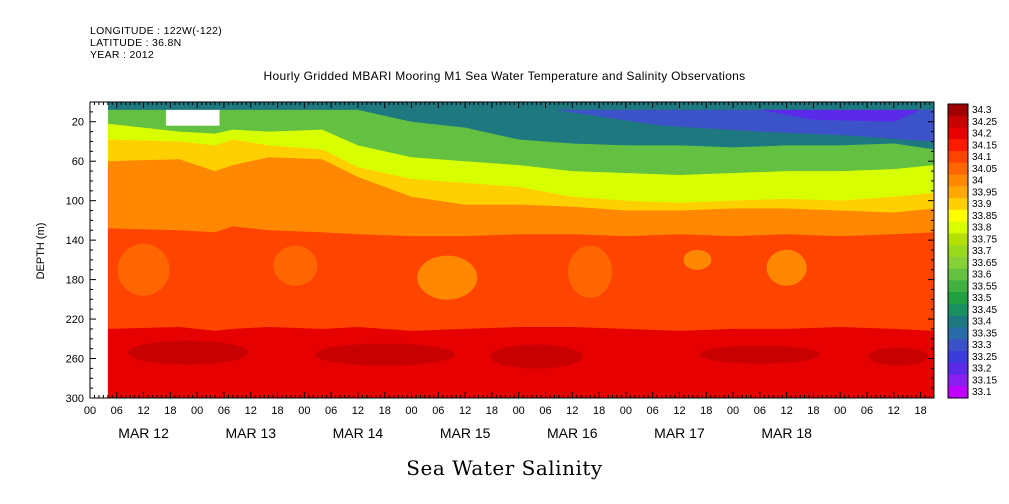 The height and width of the screenshot is (504, 1009). Describe the element at coordinates (982, 251) in the screenshot. I see `colorbar-label: 33.7` at that location.